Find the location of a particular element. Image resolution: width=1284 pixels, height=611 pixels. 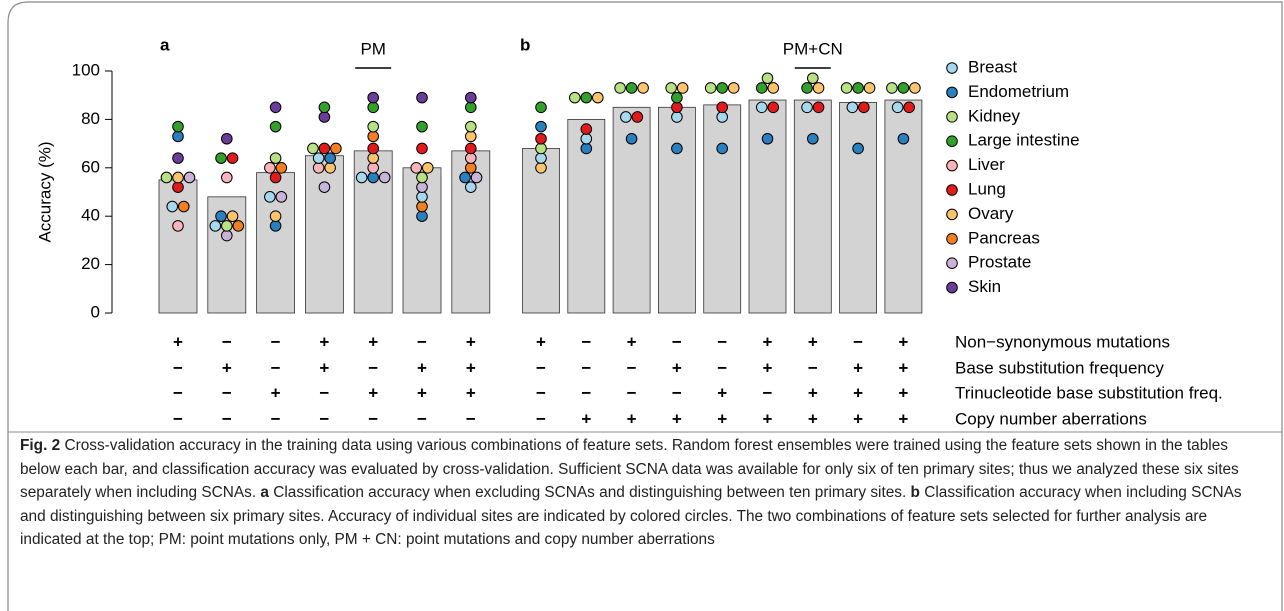

legend-label: Endometrium is located at coordinates (1018, 91).